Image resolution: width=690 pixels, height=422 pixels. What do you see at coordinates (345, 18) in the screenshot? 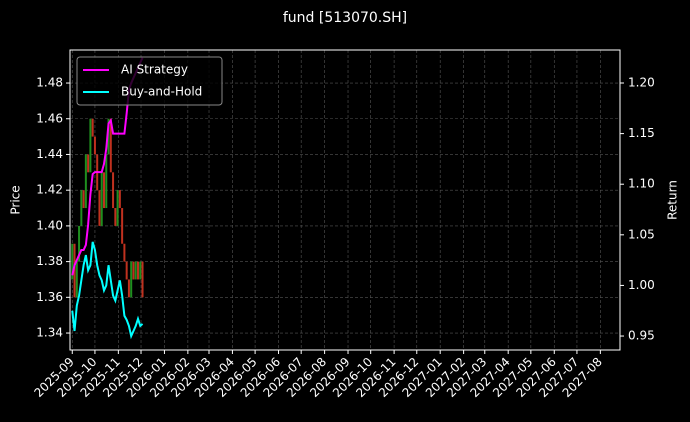
I see `chart-title: fund [513070.SH]` at bounding box center [345, 18].